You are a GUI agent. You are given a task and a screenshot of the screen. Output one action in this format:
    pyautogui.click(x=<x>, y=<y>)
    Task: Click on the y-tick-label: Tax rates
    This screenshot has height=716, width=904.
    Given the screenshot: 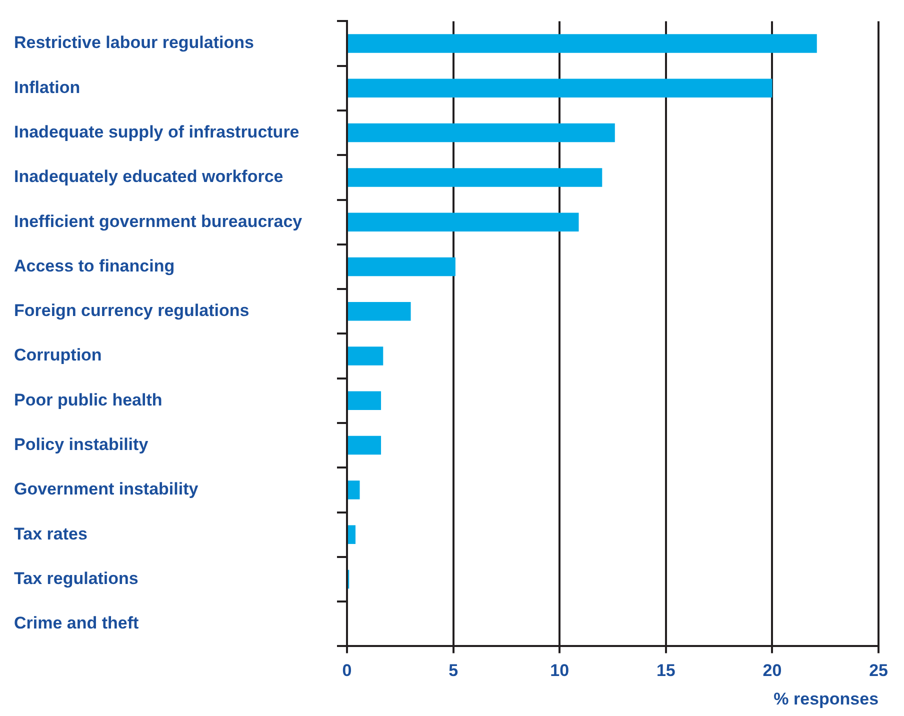 What is the action you would take?
    pyautogui.click(x=51, y=534)
    